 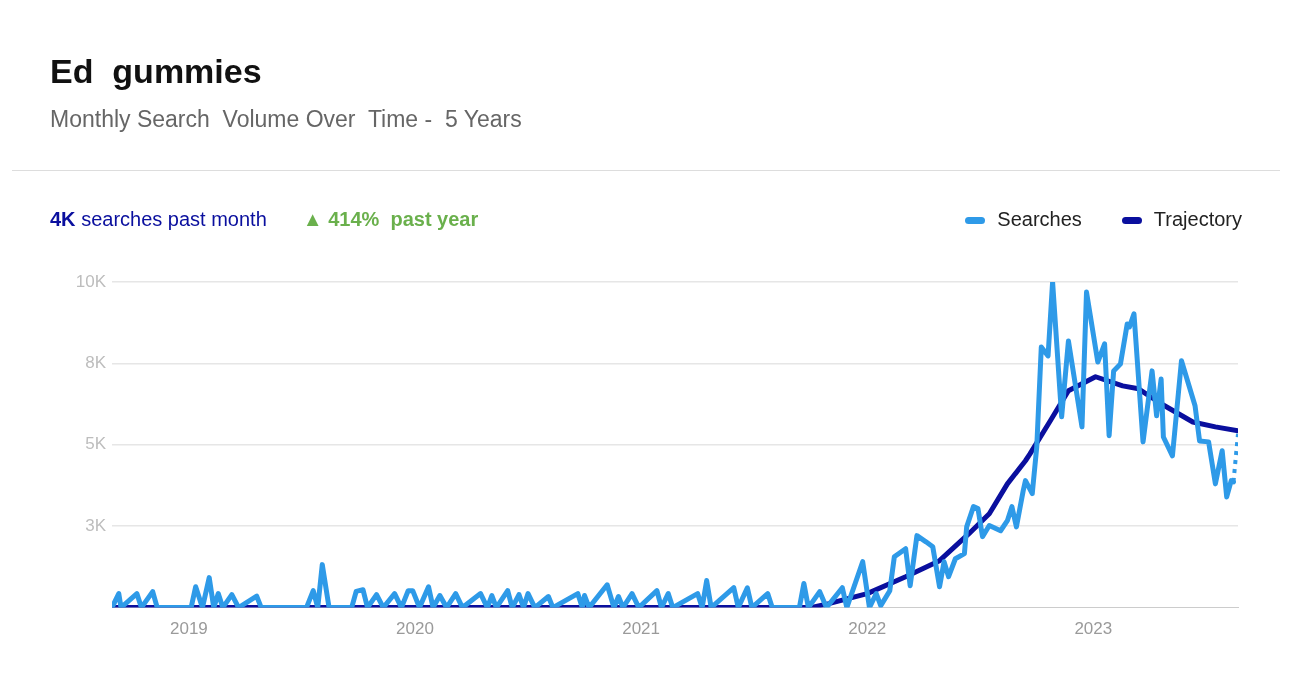 I want to click on text: 4K searches past month, so click(x=158, y=219).